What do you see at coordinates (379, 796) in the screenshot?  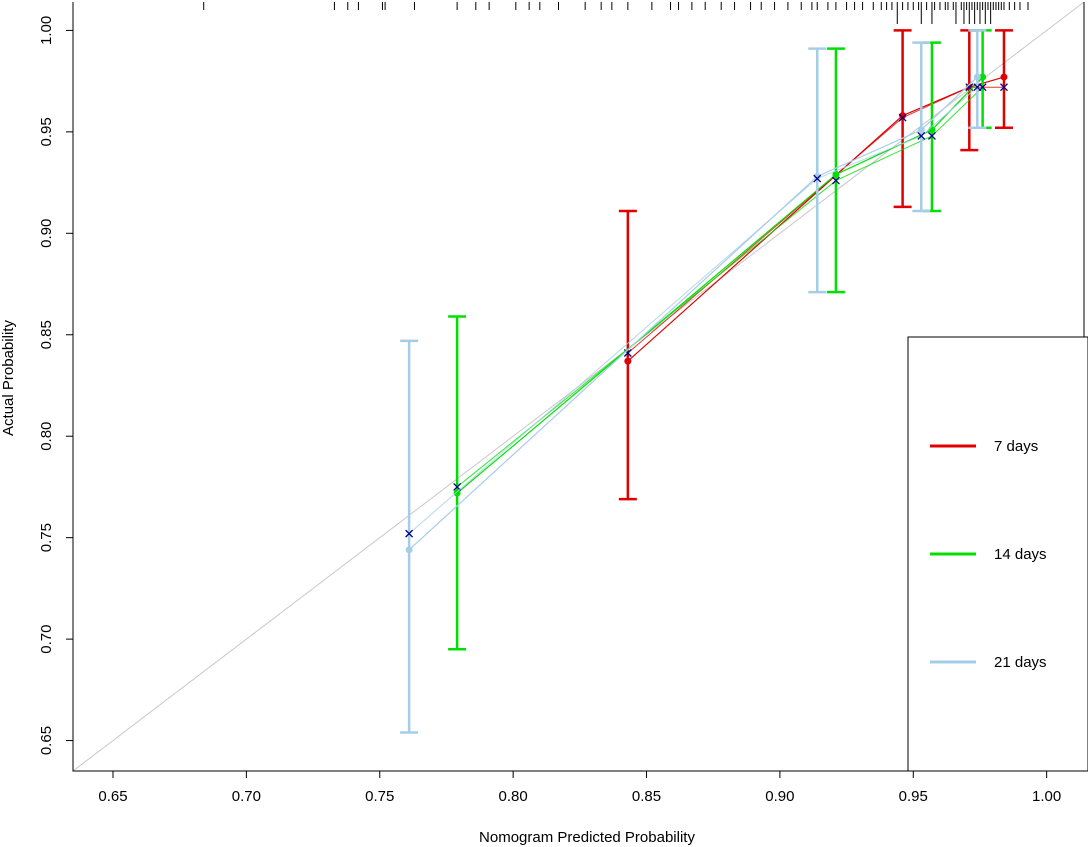 I see `x-tick-label: 0.75` at bounding box center [379, 796].